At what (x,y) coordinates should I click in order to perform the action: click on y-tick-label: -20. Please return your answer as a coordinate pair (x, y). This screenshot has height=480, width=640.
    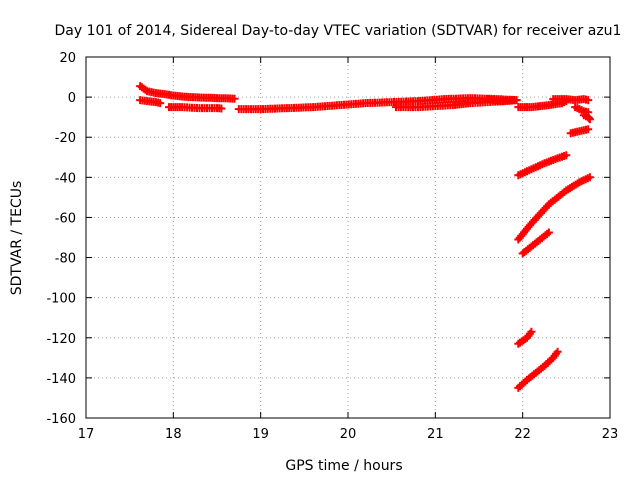
    Looking at the image, I should click on (65, 138).